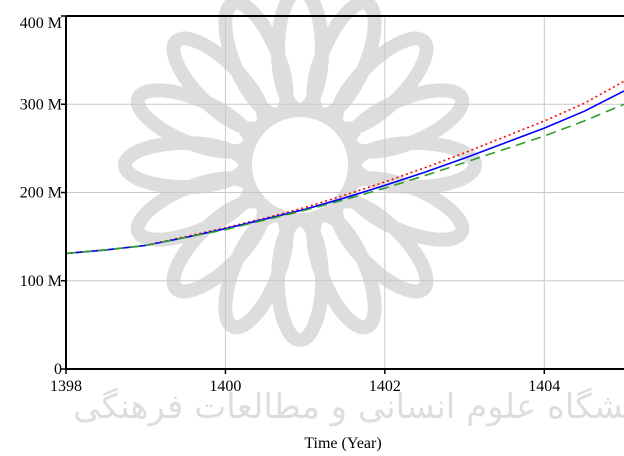 The width and height of the screenshot is (624, 456). What do you see at coordinates (58, 369) in the screenshot?
I see `y-tick-label: 0` at bounding box center [58, 369].